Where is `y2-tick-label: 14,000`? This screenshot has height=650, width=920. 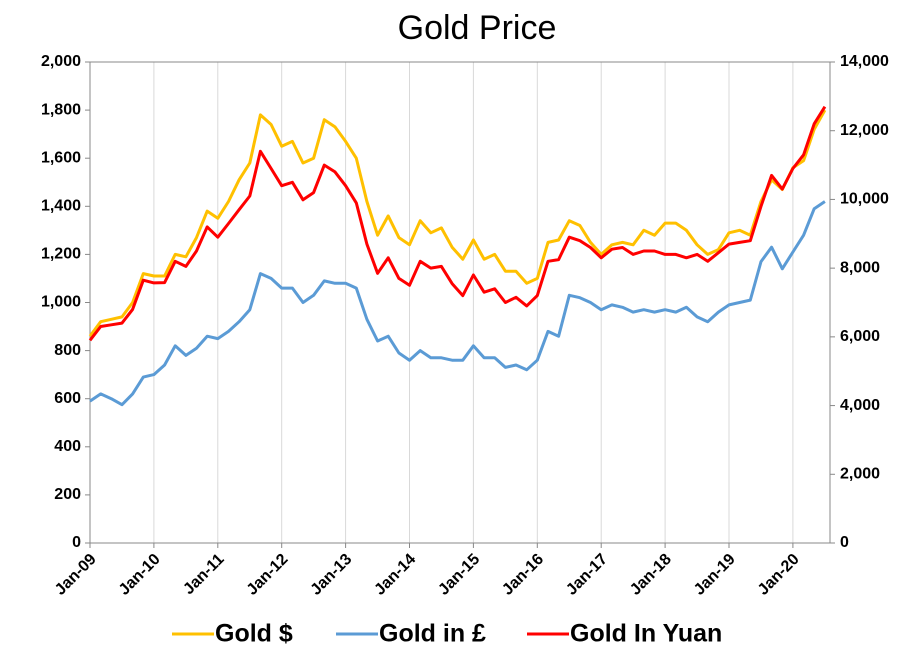 y2-tick-label: 14,000 is located at coordinates (864, 61).